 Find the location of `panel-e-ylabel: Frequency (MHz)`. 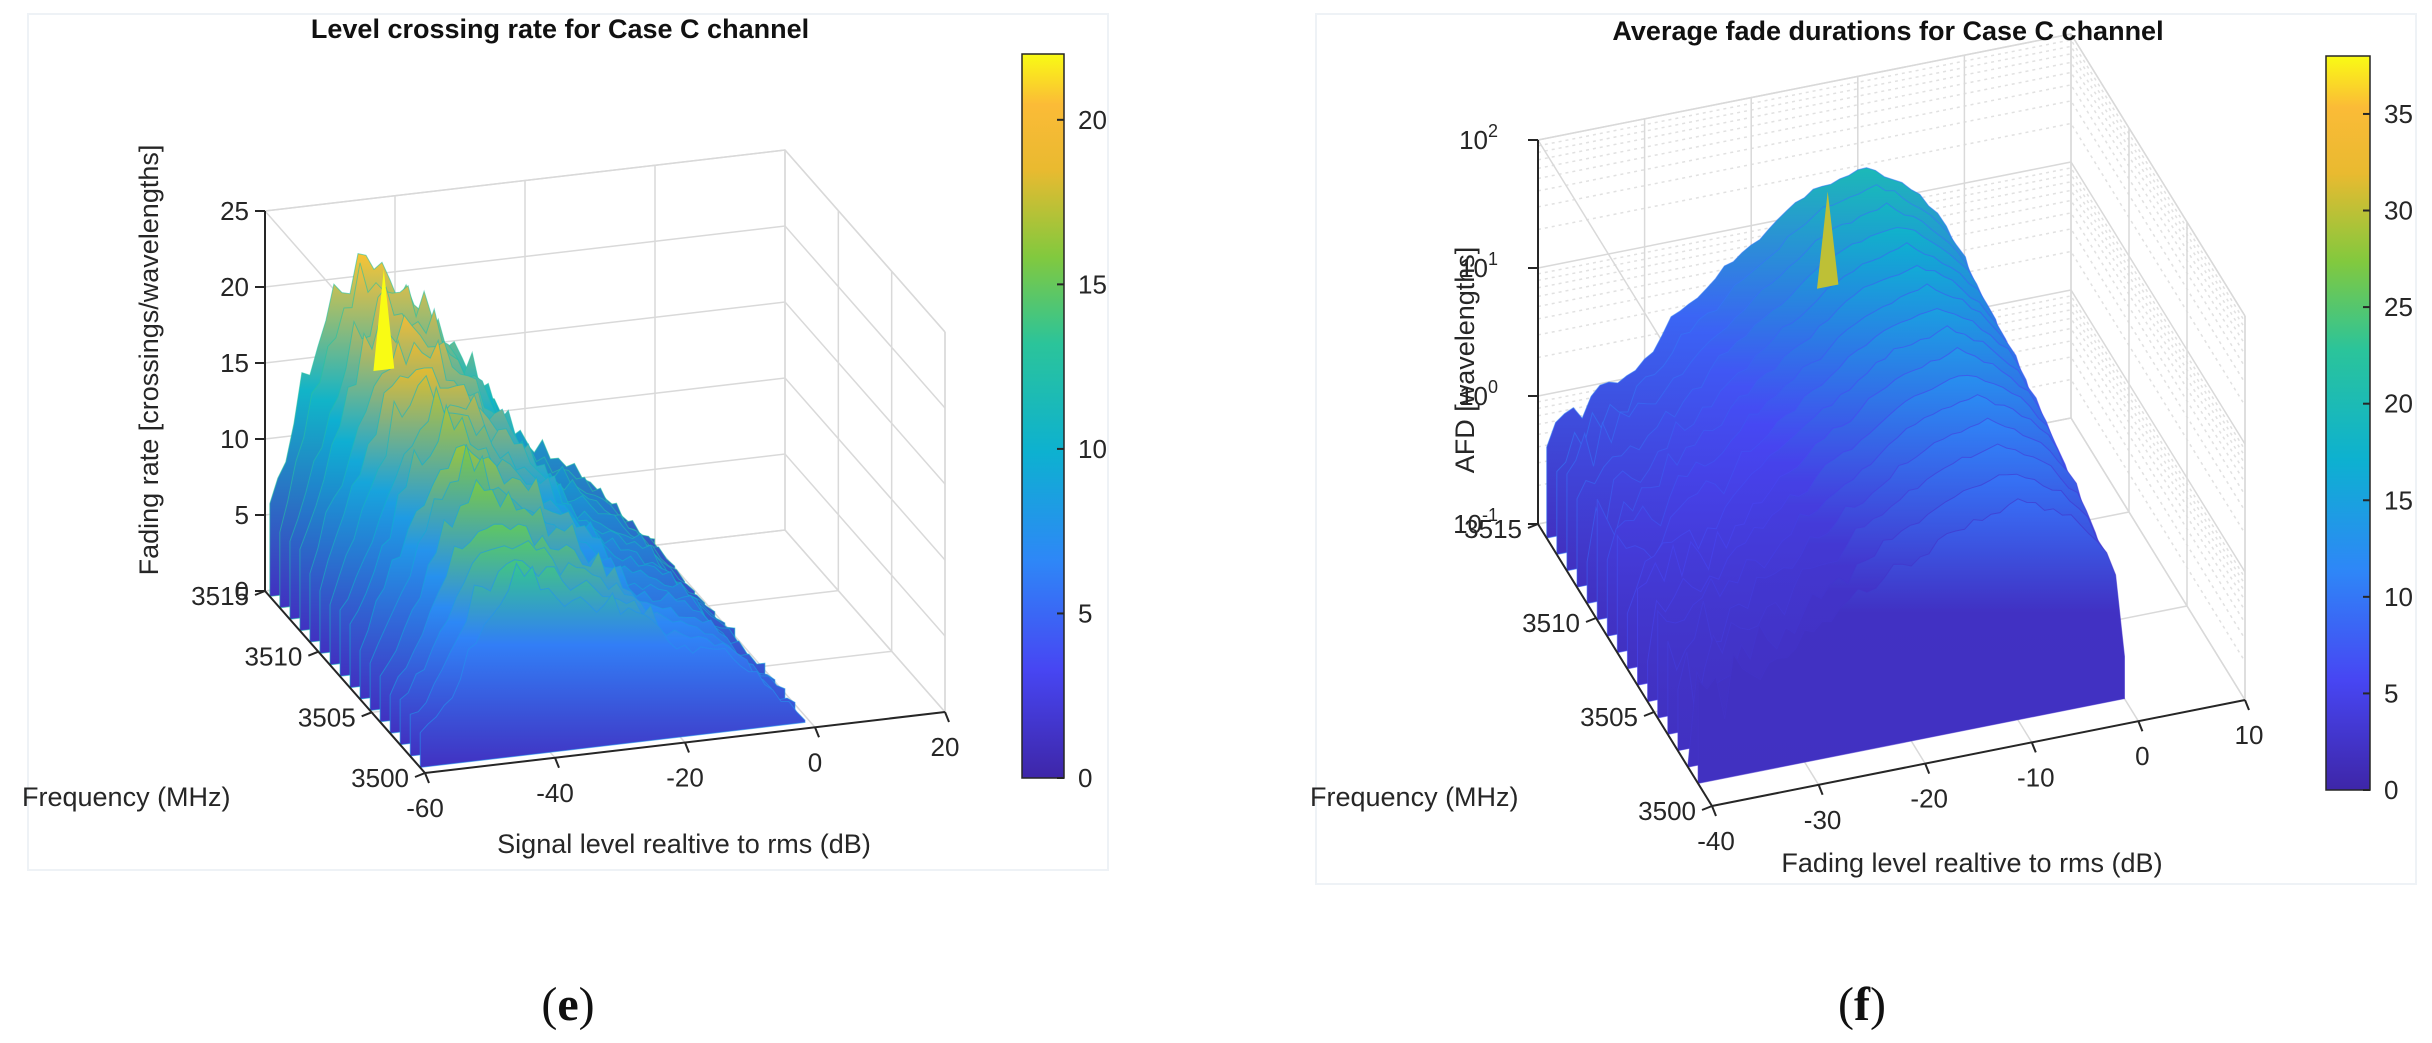

panel-e-ylabel: Frequency (MHz) is located at coordinates (126, 797).